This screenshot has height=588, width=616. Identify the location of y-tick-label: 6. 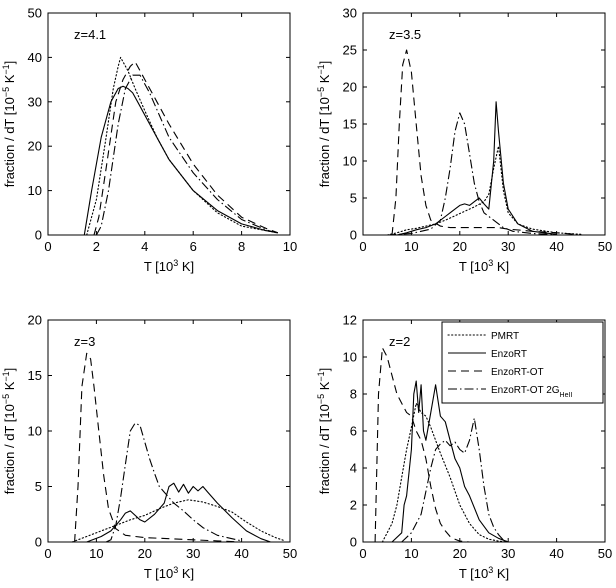
(353, 431).